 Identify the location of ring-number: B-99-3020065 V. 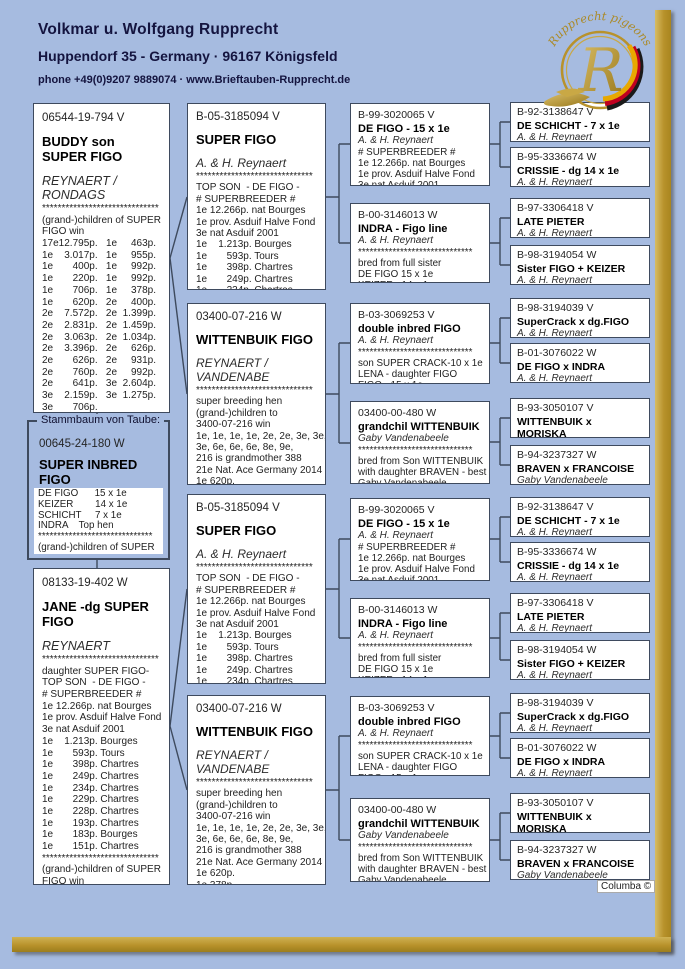
(396, 115).